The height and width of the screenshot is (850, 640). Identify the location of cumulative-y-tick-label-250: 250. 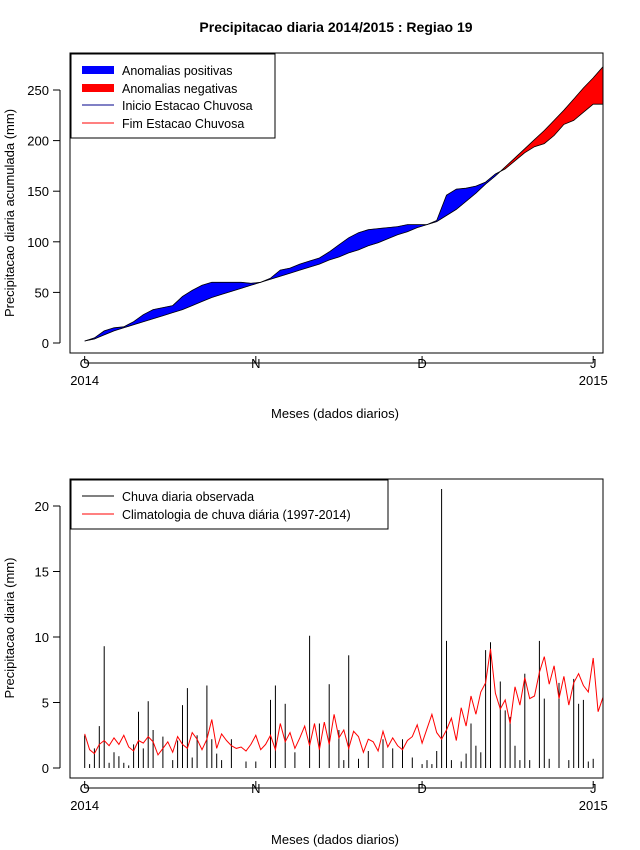
(38, 90).